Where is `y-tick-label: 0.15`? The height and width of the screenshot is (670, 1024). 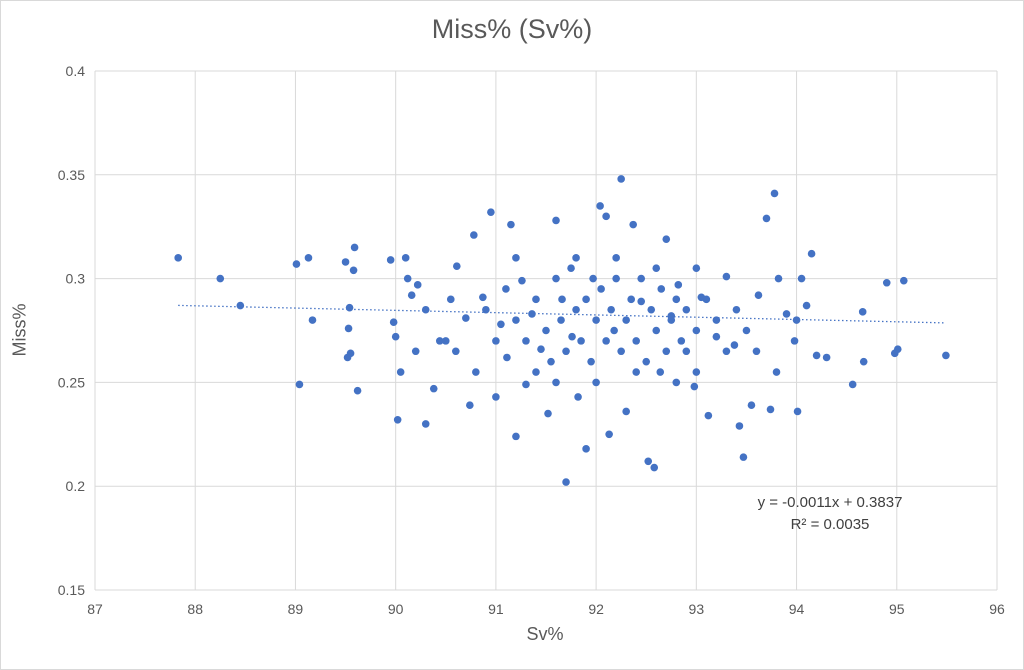 y-tick-label: 0.15 is located at coordinates (71, 590).